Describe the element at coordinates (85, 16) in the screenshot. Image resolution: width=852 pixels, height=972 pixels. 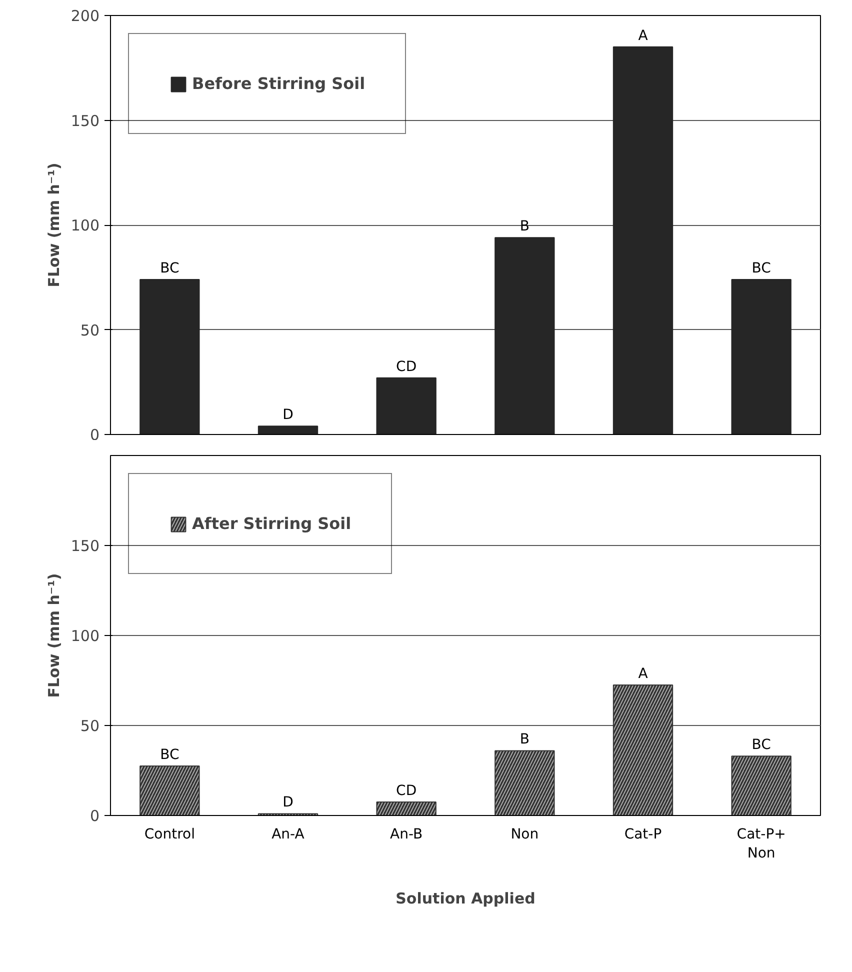
I see `y-tick-label: 200` at that location.